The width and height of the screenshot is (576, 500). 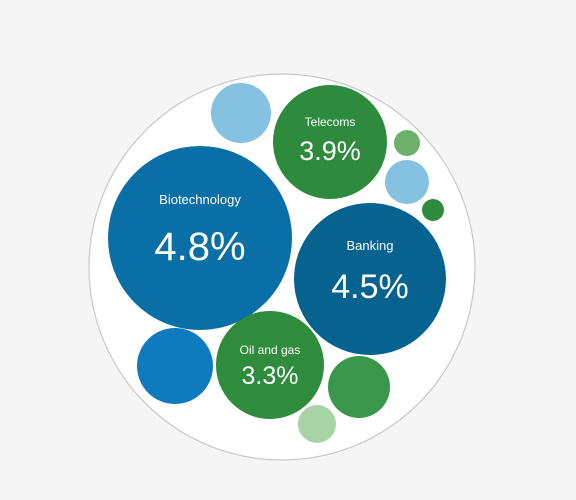 What do you see at coordinates (175, 366) in the screenshot?
I see `bubble-blue-bottom-left` at bounding box center [175, 366].